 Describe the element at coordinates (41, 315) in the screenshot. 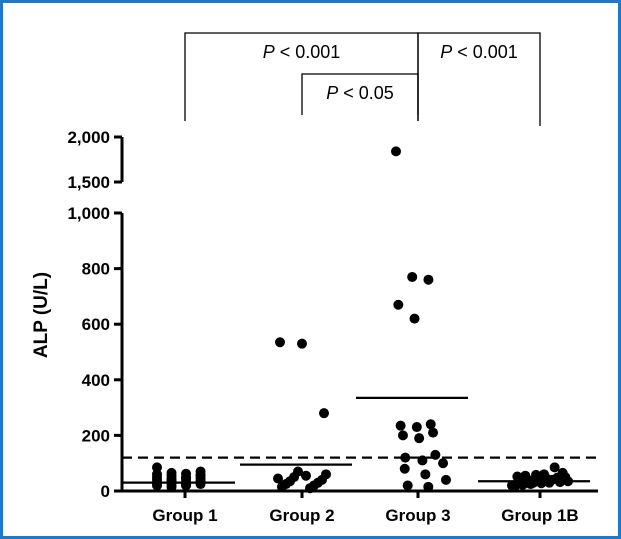

I see `y-axis-label: ALP (U/L)` at that location.